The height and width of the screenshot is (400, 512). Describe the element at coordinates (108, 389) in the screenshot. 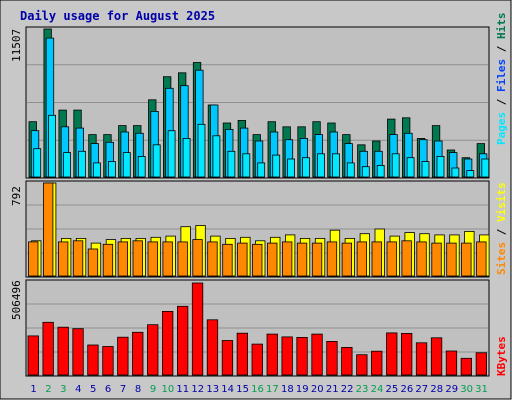

I see `day-label: 6` at that location.